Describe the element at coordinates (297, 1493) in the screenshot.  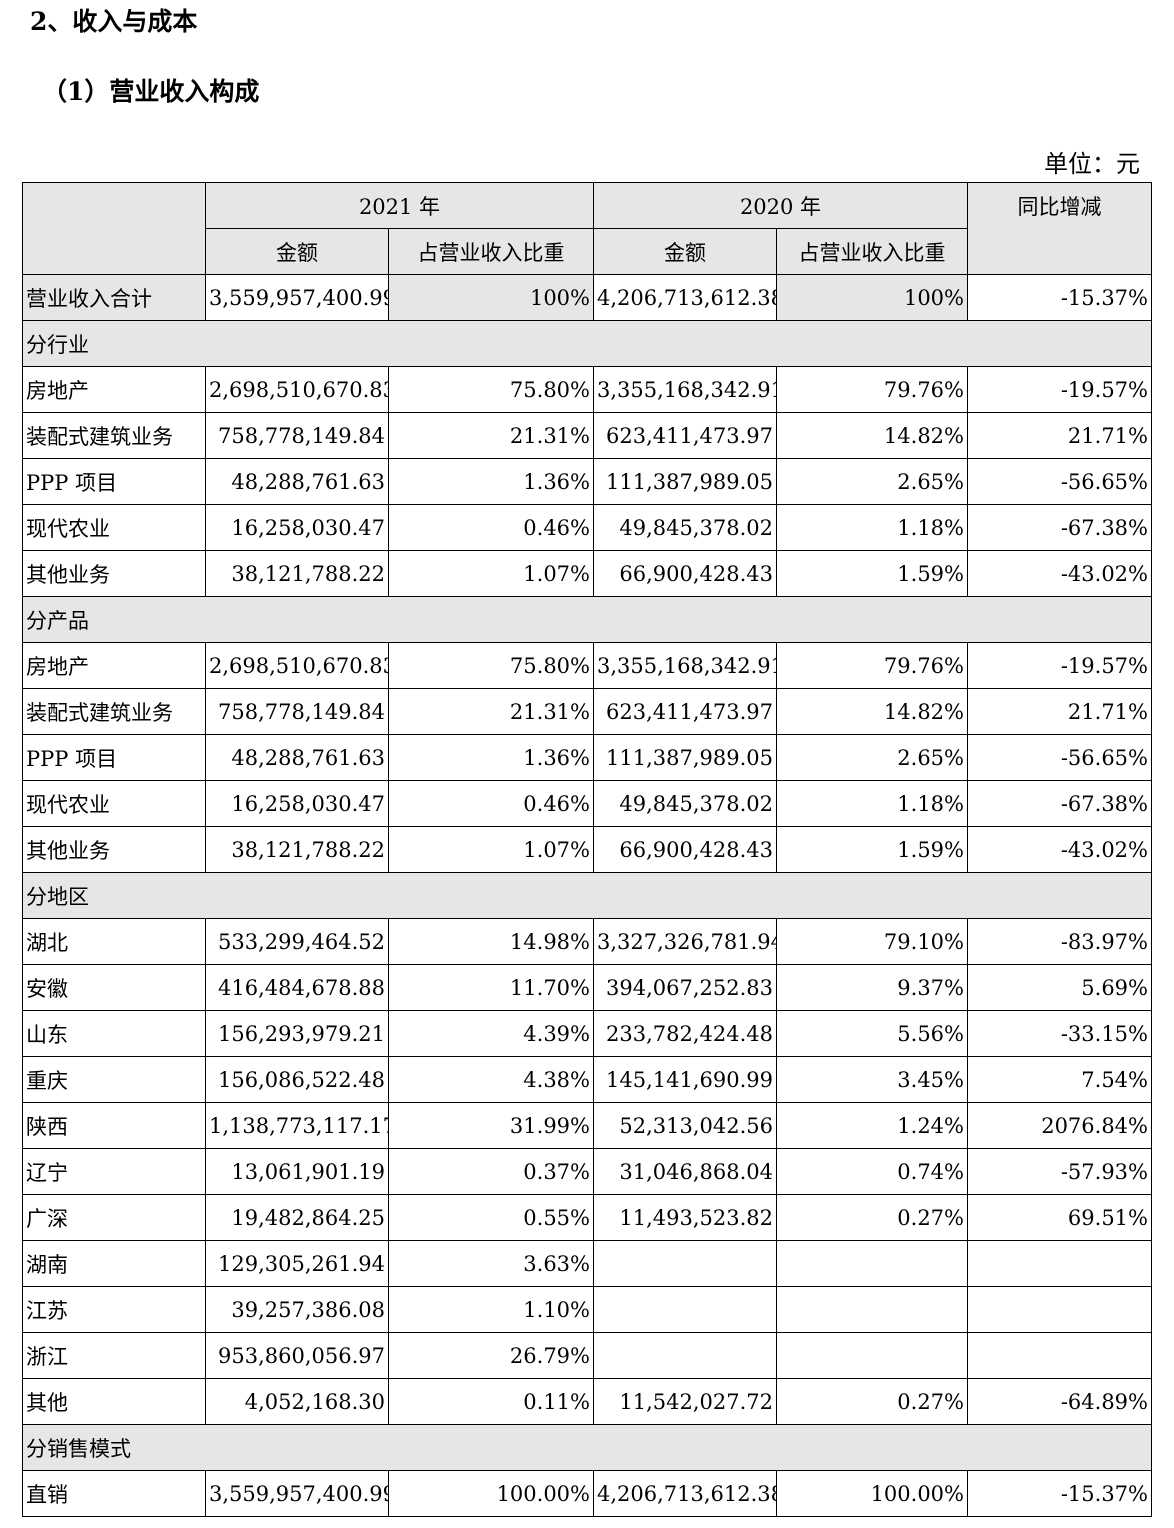
I see `amount-2021-cell: 3,559,957,400.99` at that location.